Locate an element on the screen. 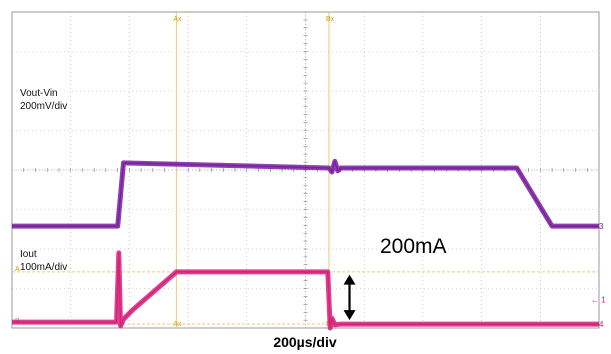 This screenshot has width=611, height=354. iout-label-name: Iout is located at coordinates (28, 254).